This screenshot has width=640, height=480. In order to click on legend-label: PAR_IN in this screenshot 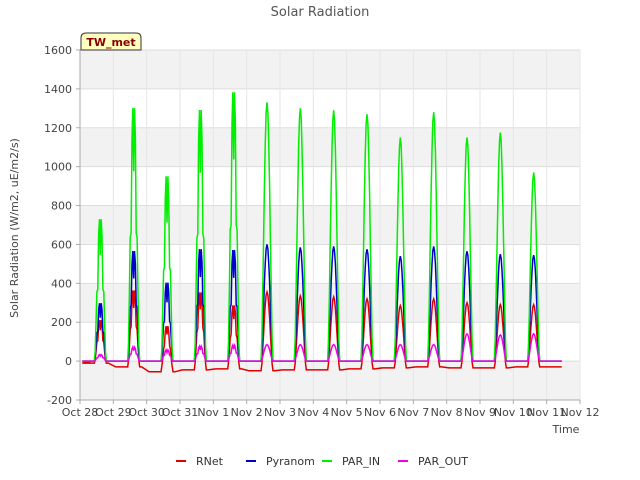, I will do `click(361, 461)`.